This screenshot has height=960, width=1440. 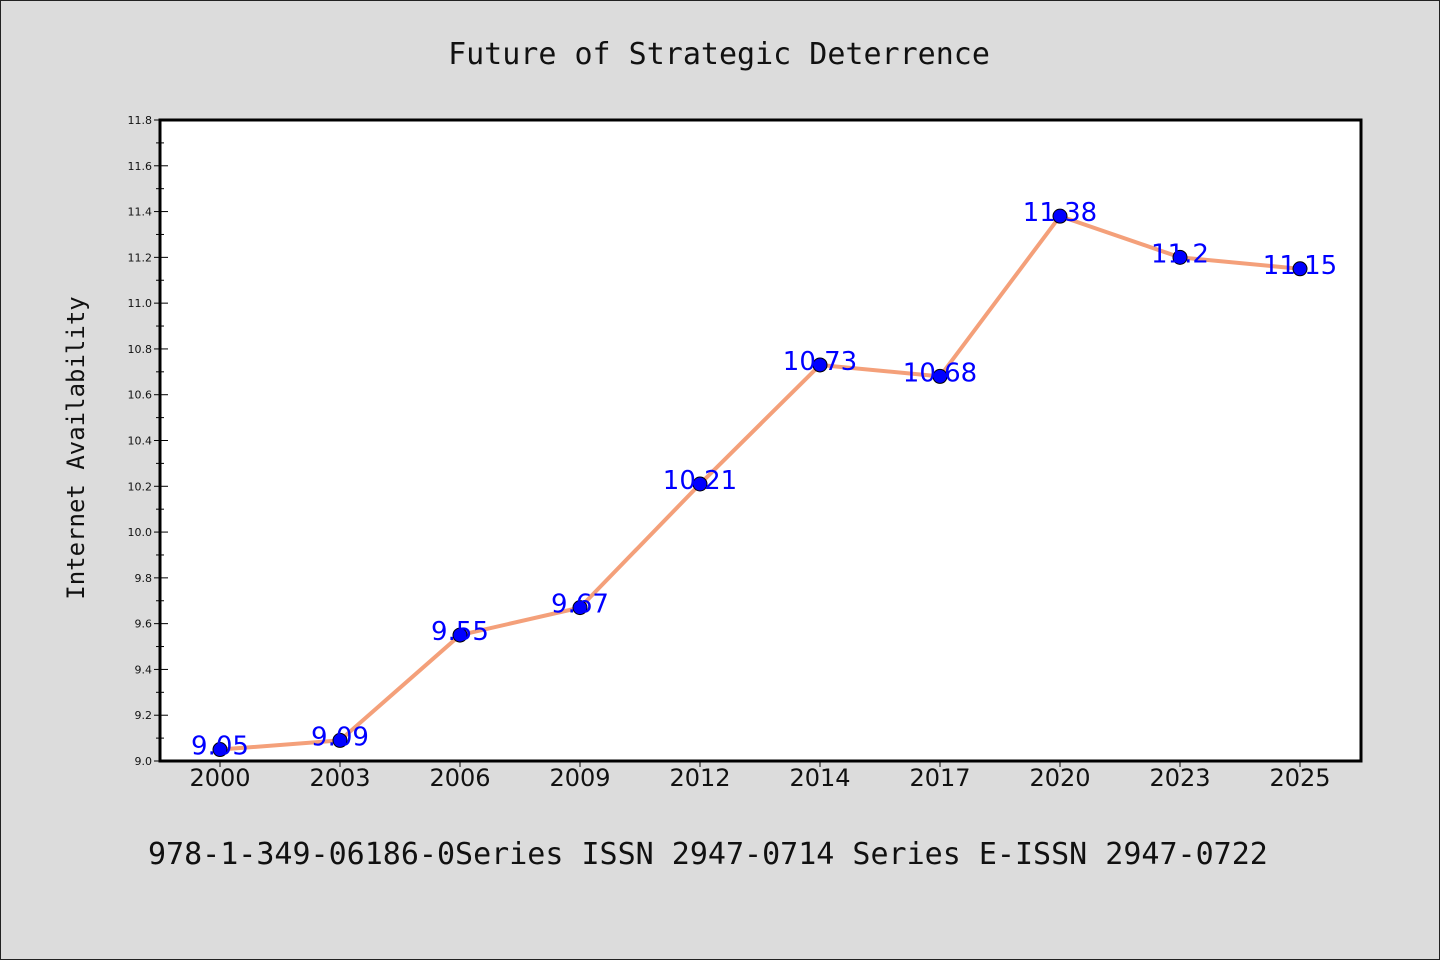 What do you see at coordinates (1059, 778) in the screenshot?
I see `x-tick-label: 2020` at bounding box center [1059, 778].